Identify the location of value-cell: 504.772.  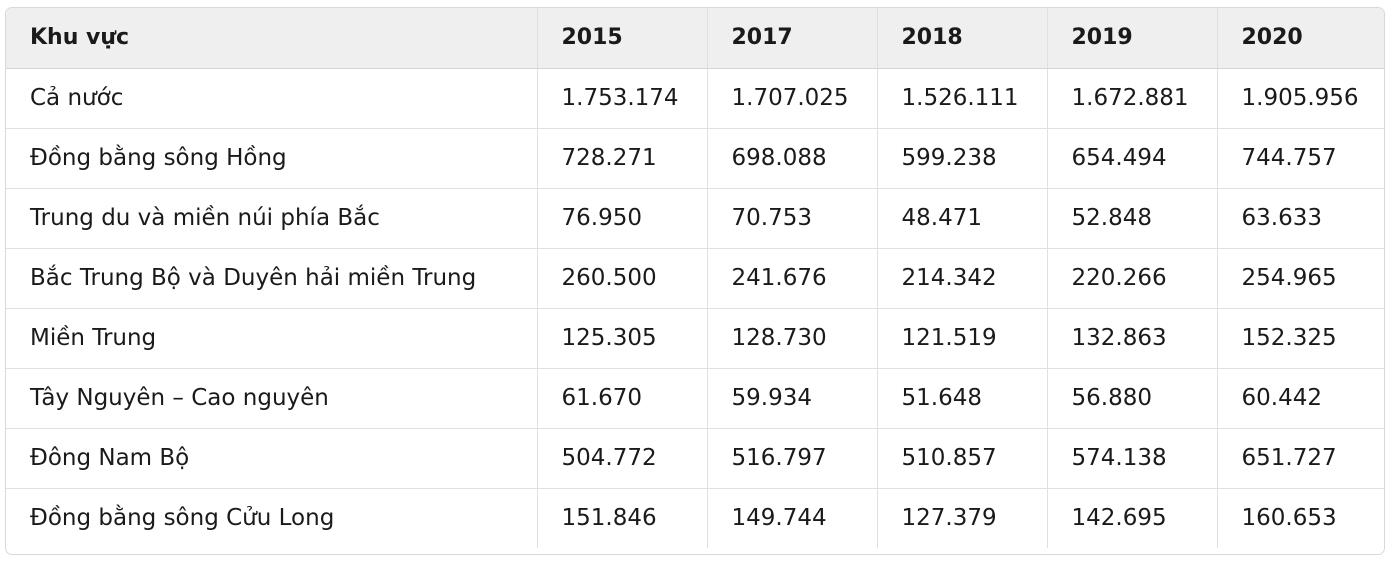
(622, 458).